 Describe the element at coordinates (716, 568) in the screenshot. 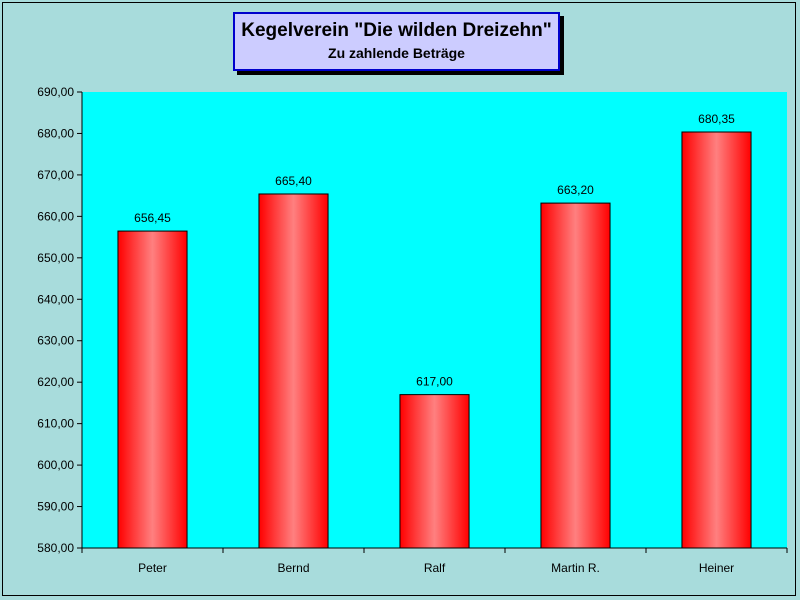

I see `x-category-label: Heiner` at that location.